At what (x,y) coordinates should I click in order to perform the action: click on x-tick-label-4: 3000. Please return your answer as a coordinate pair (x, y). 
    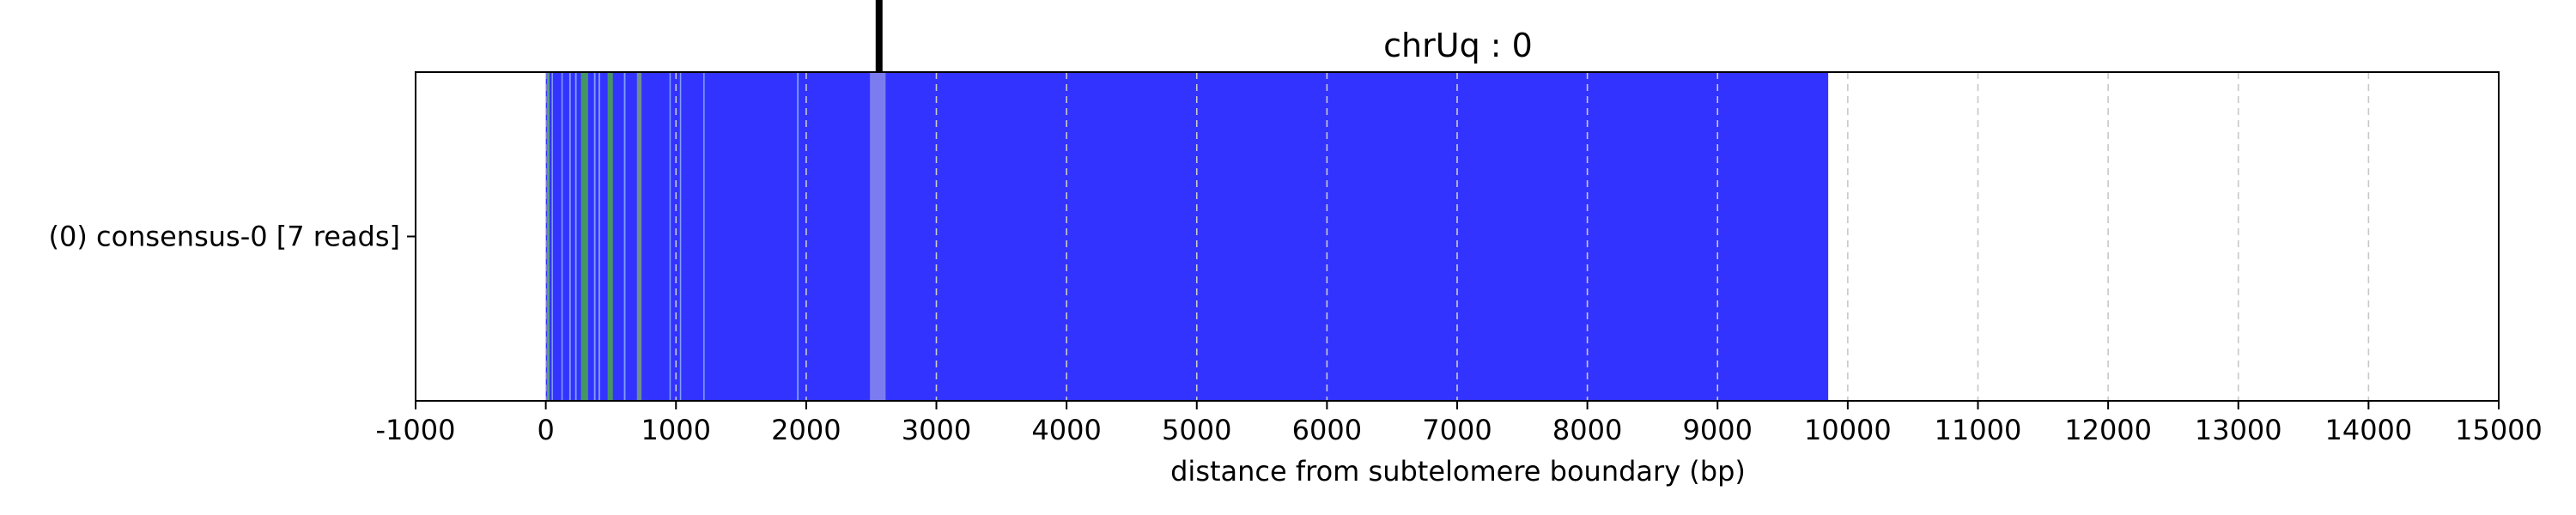
    Looking at the image, I should click on (936, 430).